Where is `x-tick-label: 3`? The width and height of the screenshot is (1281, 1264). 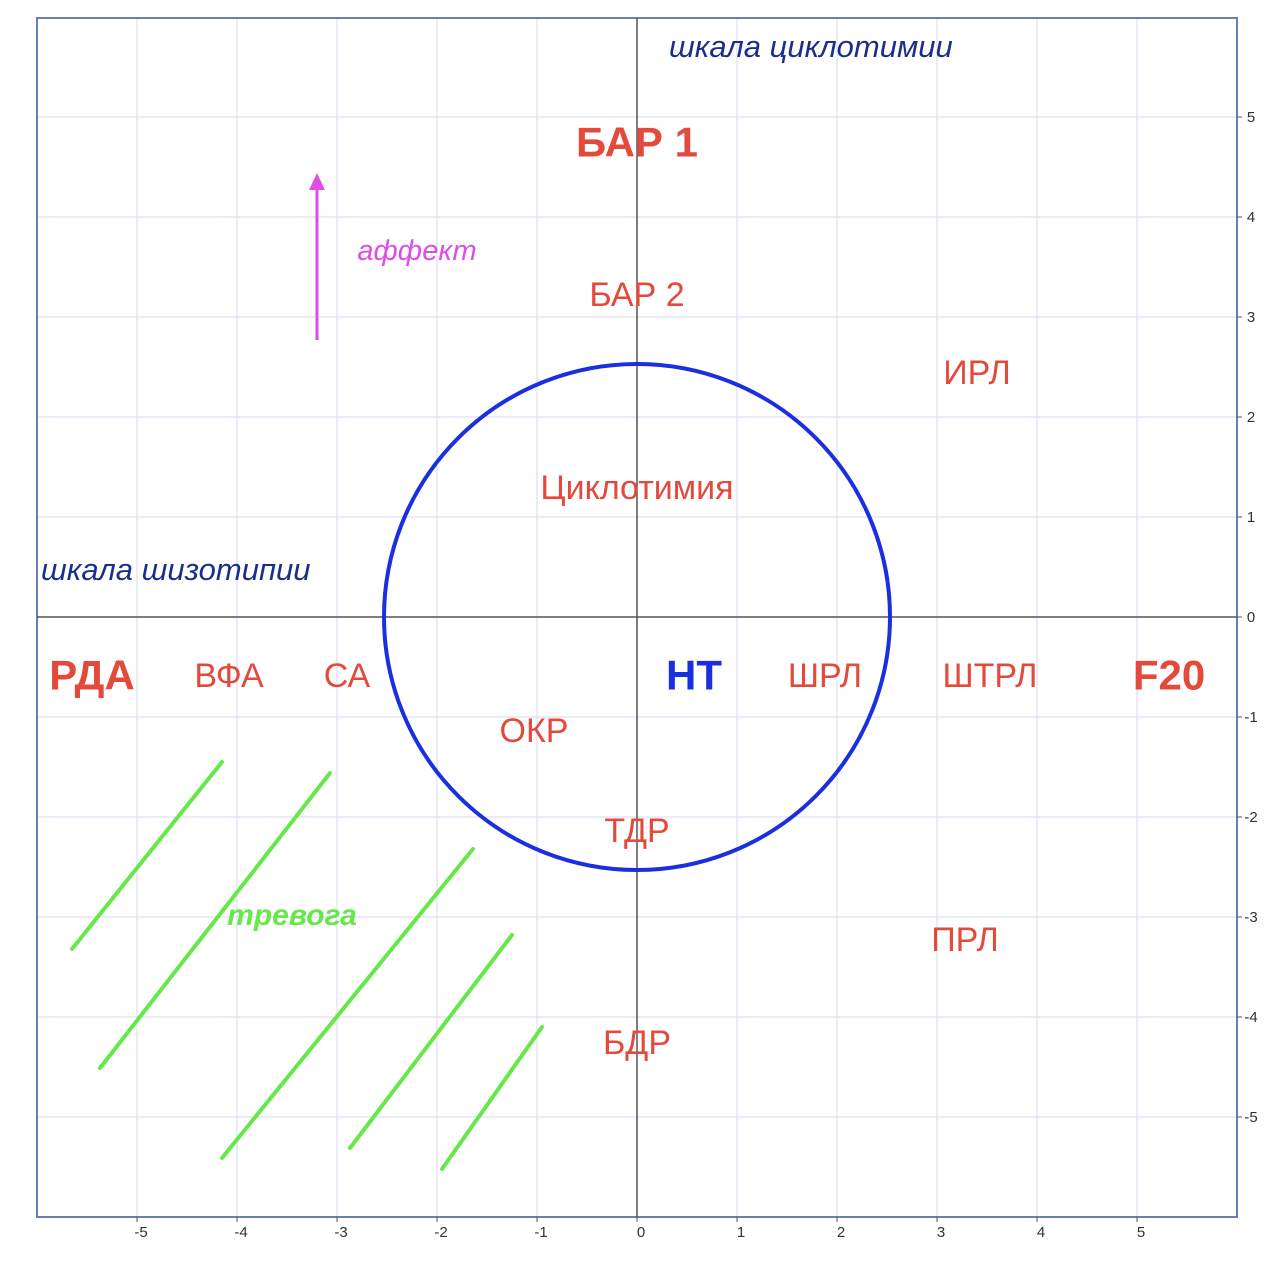 x-tick-label: 3 is located at coordinates (941, 1232).